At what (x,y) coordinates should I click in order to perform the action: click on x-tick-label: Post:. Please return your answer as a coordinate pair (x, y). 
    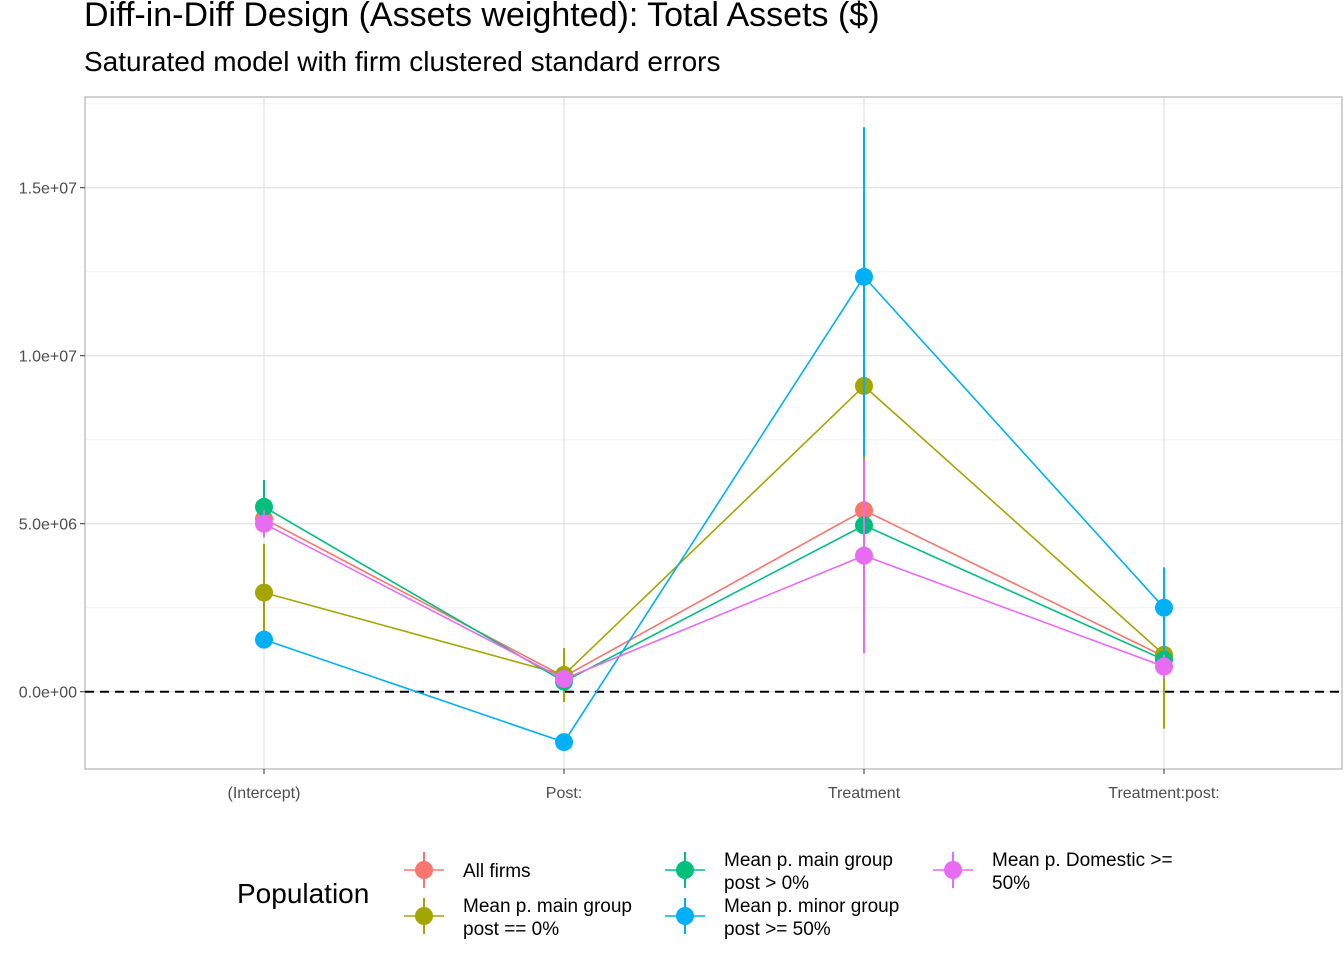
    Looking at the image, I should click on (564, 793).